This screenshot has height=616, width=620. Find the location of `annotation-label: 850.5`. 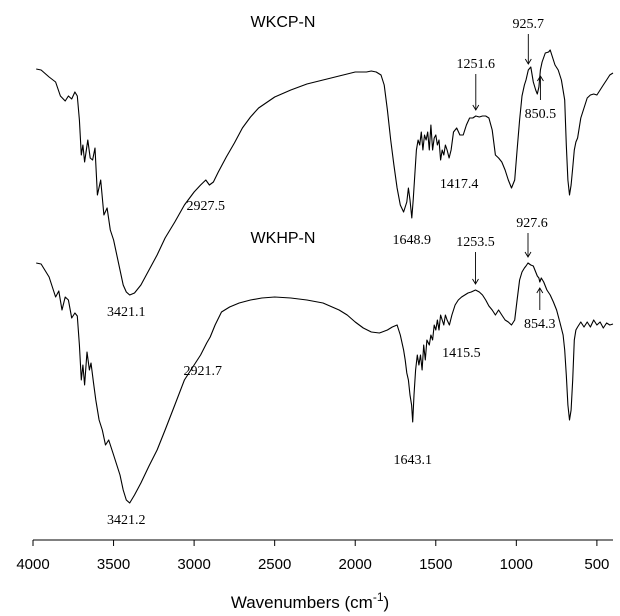

annotation-label: 850.5 is located at coordinates (541, 114).